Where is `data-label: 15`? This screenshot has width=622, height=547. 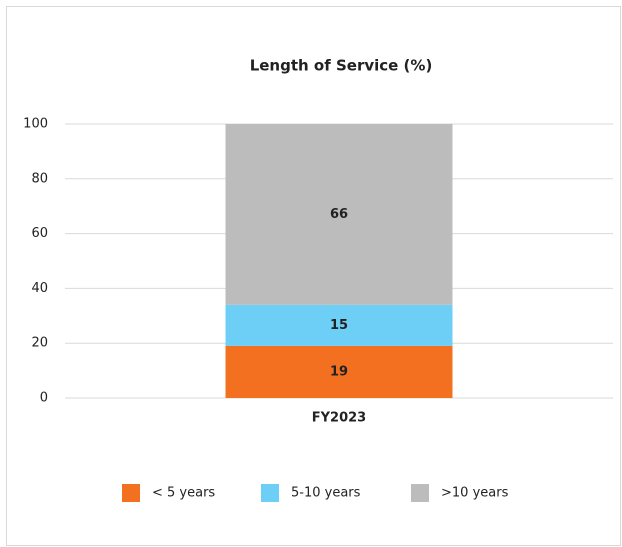
data-label: 15 is located at coordinates (339, 325).